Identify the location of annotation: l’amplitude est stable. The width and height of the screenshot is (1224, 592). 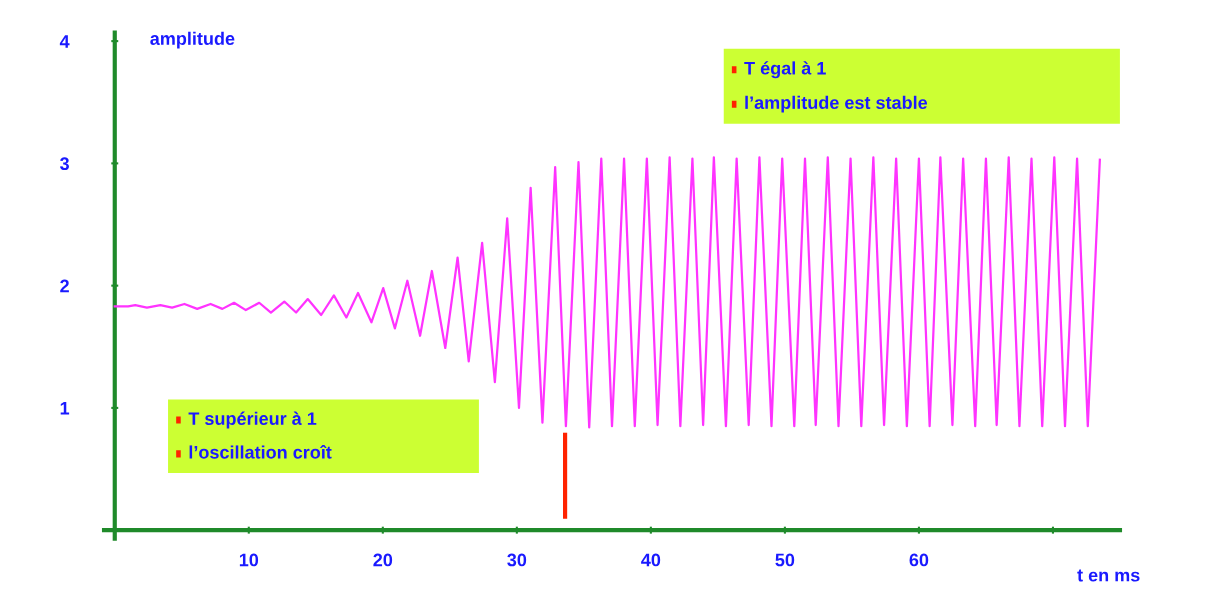
(836, 104).